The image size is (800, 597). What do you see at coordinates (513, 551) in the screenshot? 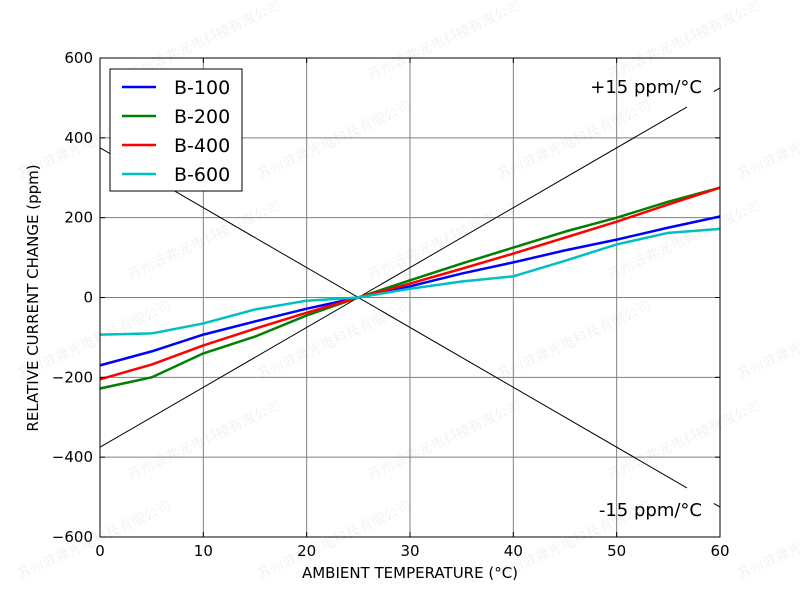
I see `x-tick-label: 40` at bounding box center [513, 551].